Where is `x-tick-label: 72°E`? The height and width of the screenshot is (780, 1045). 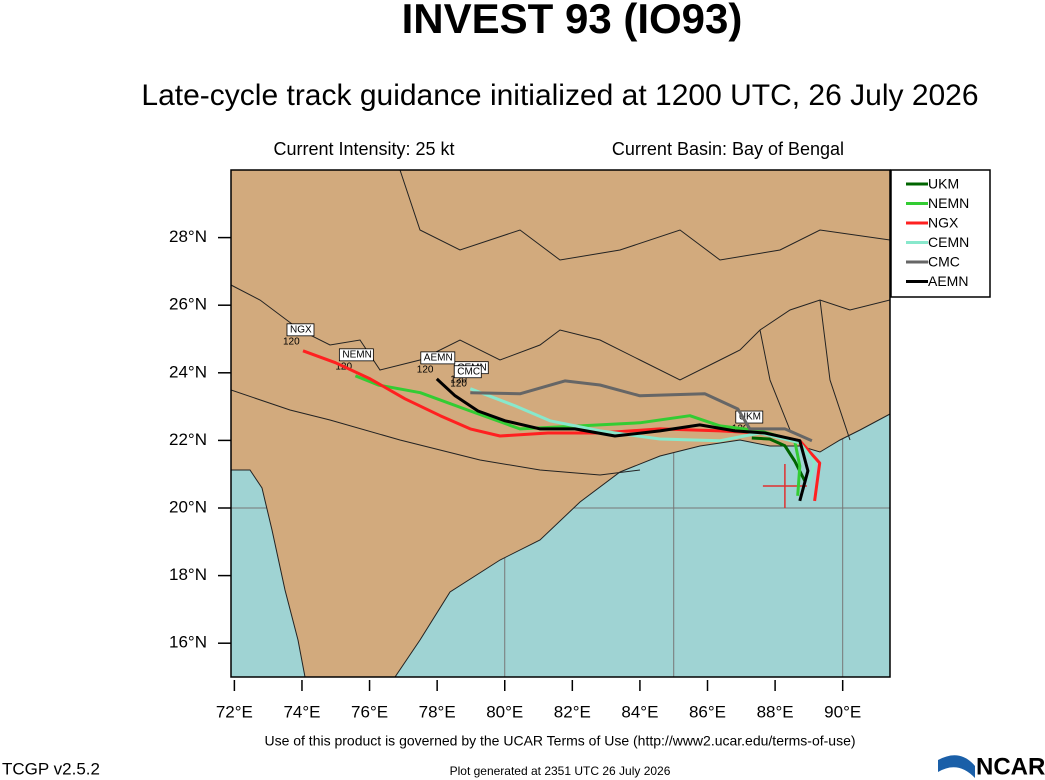 x-tick-label: 72°E is located at coordinates (234, 711).